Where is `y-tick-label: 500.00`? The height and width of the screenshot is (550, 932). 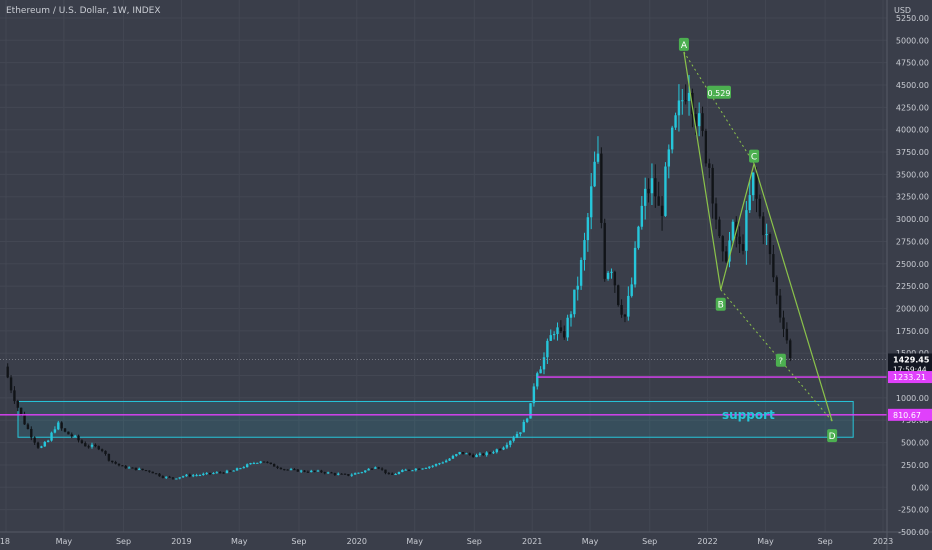
y-tick-label: 500.00 is located at coordinates (915, 443).